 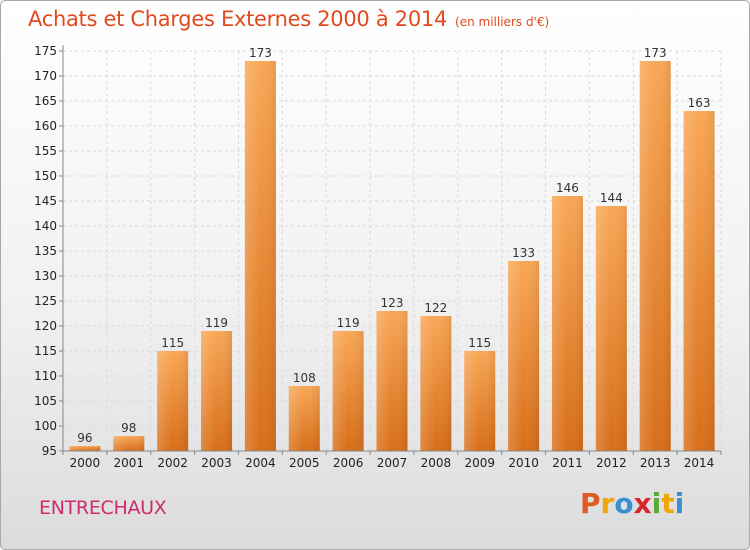 What do you see at coordinates (699, 463) in the screenshot?
I see `x-tick-label: 2014` at bounding box center [699, 463].